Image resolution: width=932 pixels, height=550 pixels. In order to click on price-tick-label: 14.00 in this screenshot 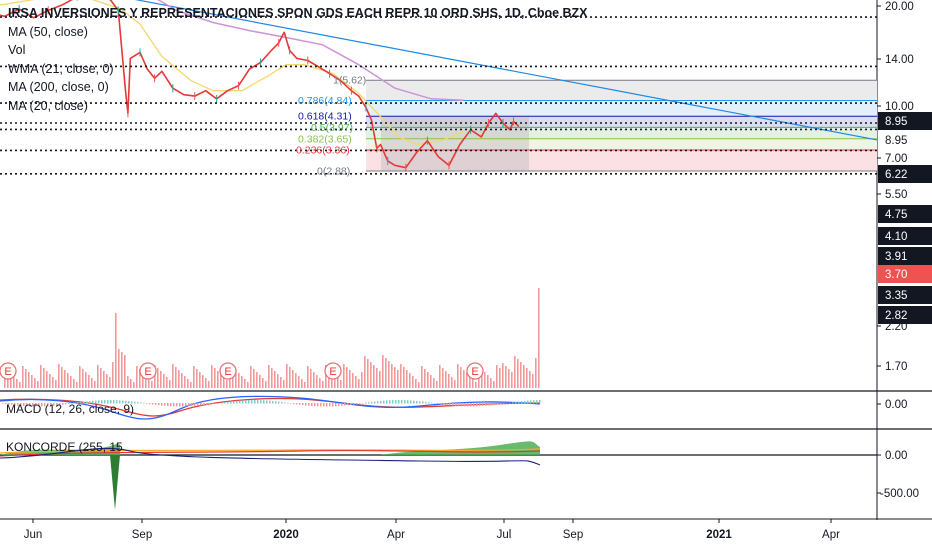, I will do `click(899, 60)`.